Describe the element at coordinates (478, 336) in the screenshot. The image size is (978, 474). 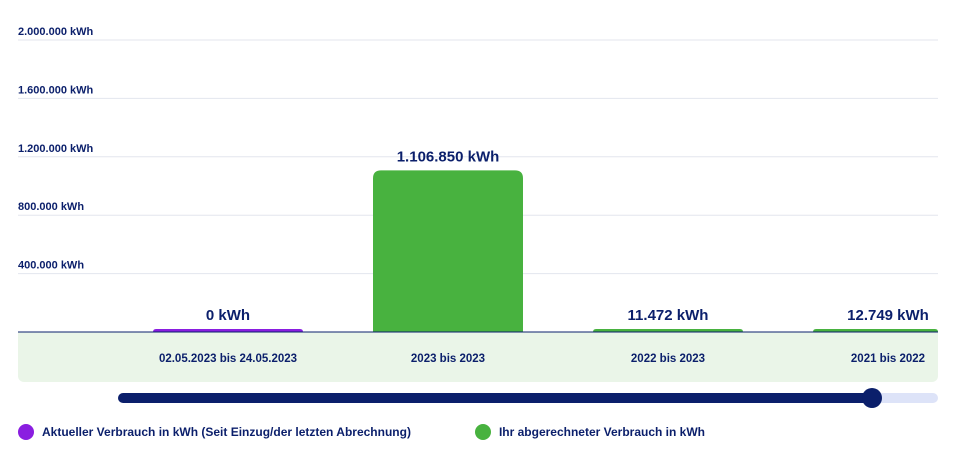
I see `category-band-top` at that location.